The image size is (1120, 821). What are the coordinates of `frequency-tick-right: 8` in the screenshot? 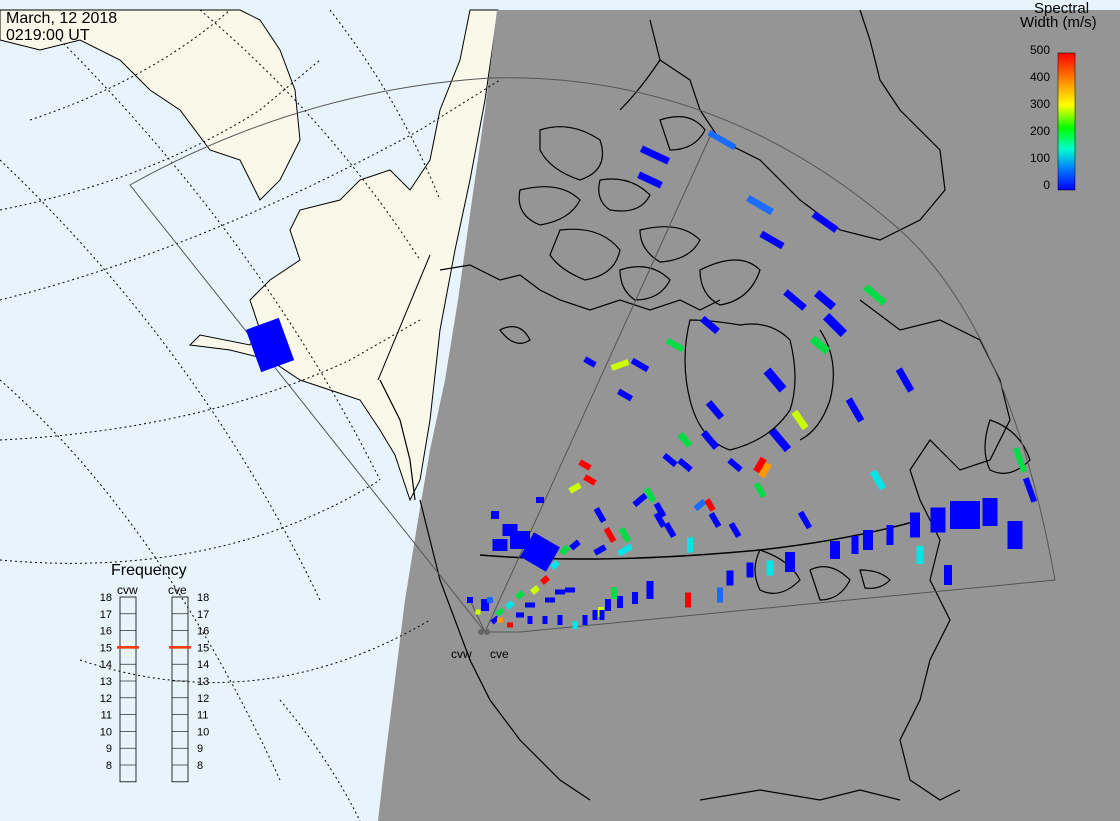 It's located at (200, 766).